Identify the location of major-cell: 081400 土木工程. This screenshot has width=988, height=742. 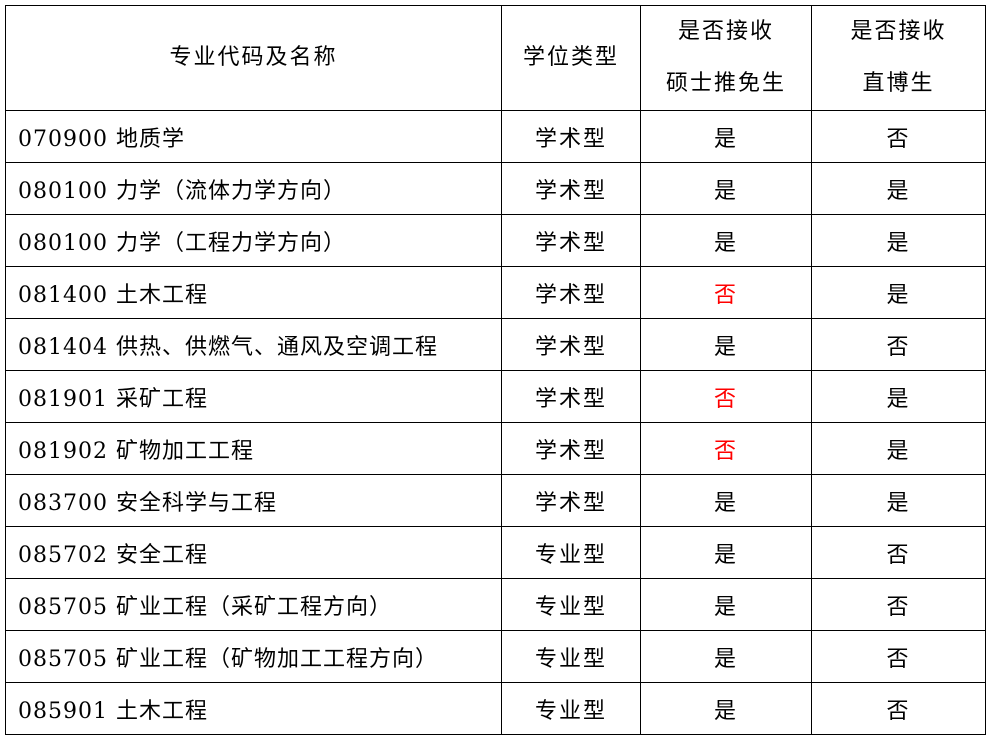
(253, 292).